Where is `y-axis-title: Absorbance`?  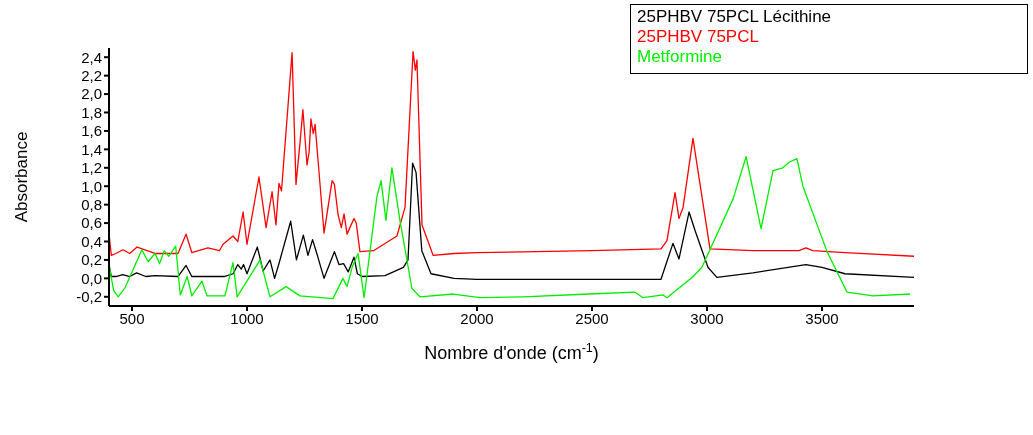 y-axis-title: Absorbance is located at coordinates (21, 177).